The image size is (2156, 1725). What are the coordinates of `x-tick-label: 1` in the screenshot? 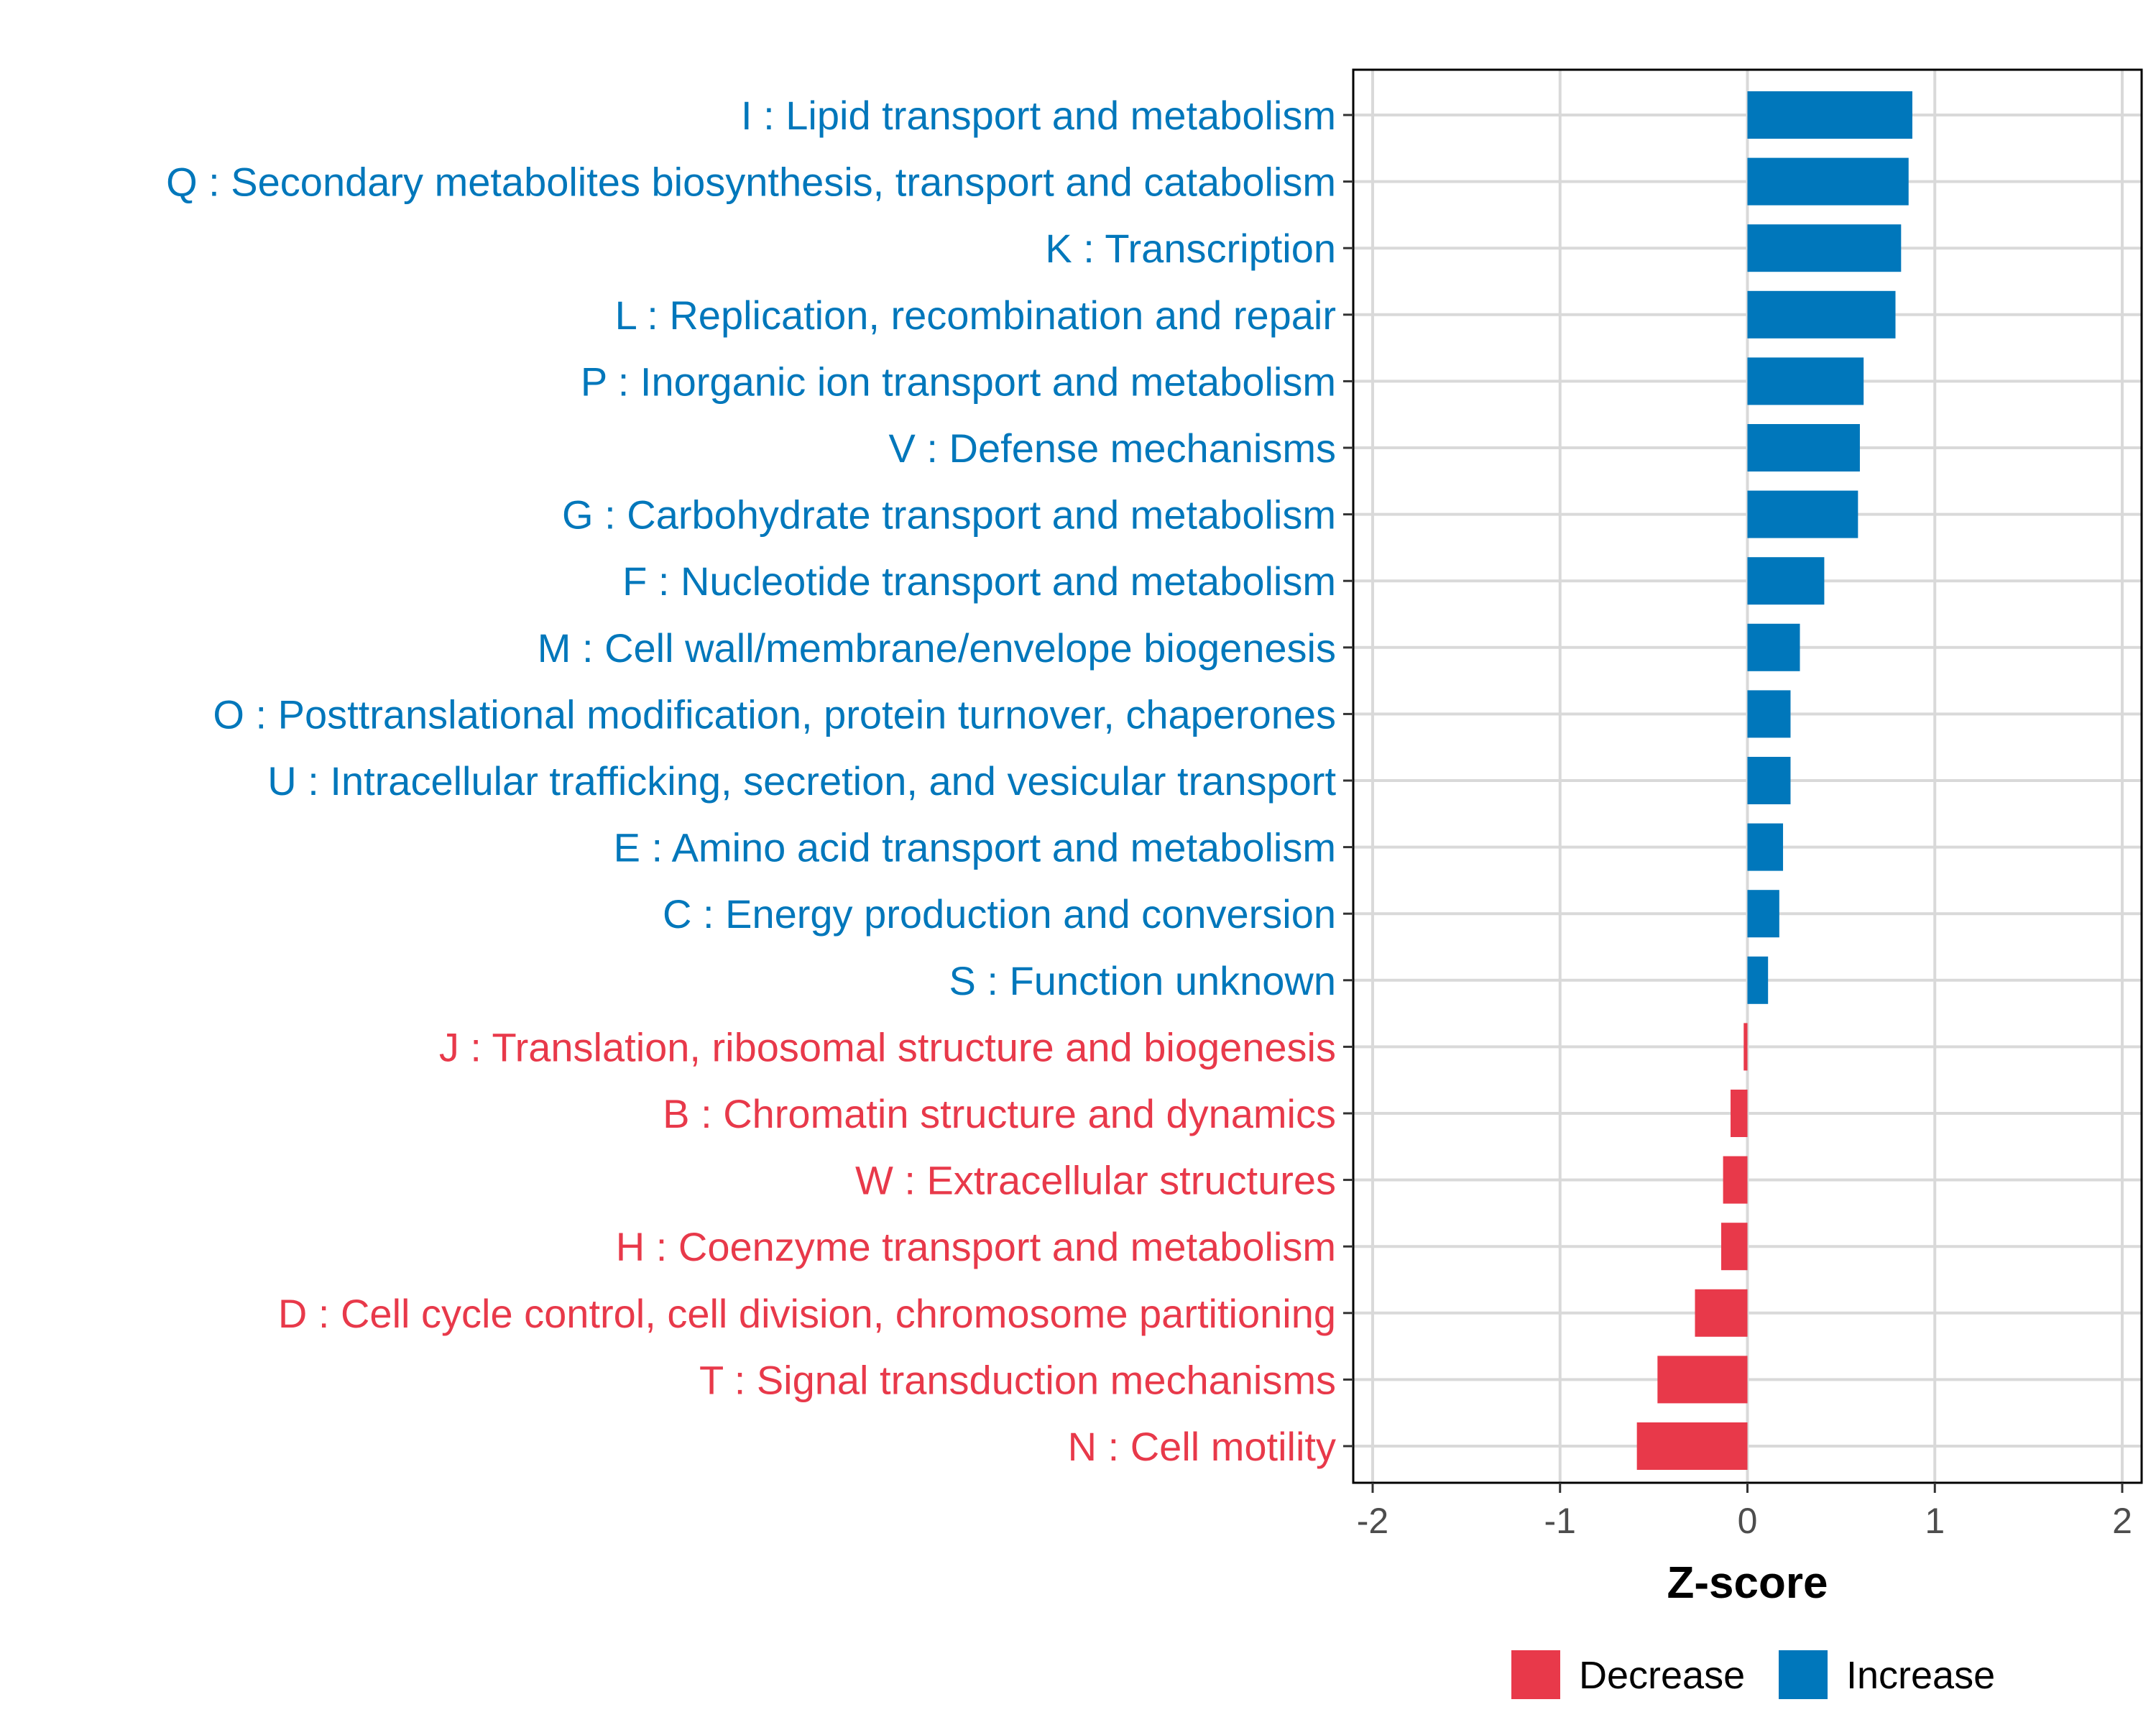 It's located at (1935, 1521).